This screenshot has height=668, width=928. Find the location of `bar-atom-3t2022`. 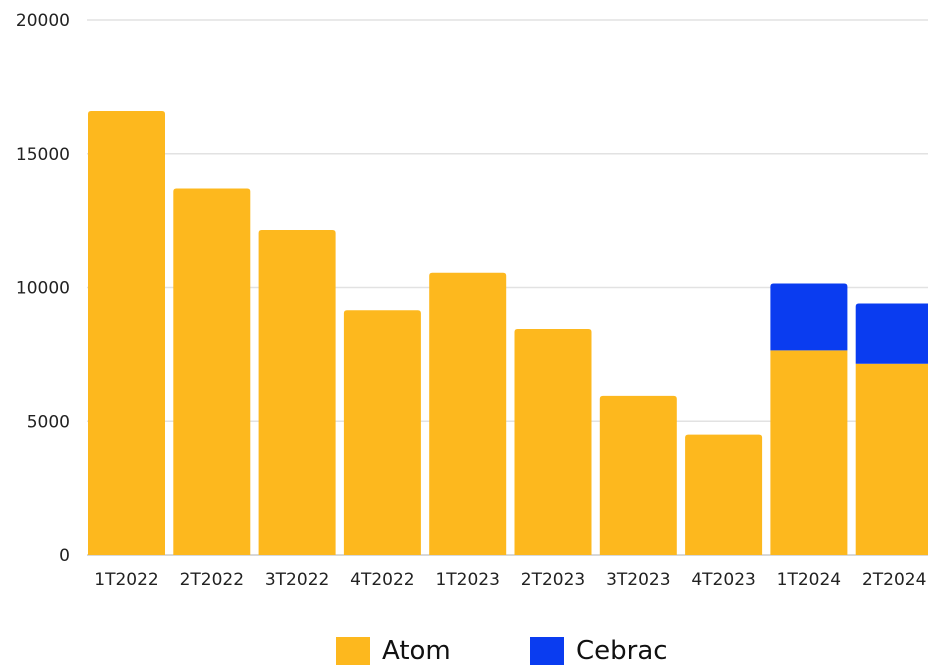

bar-atom-3t2022 is located at coordinates (297, 392).